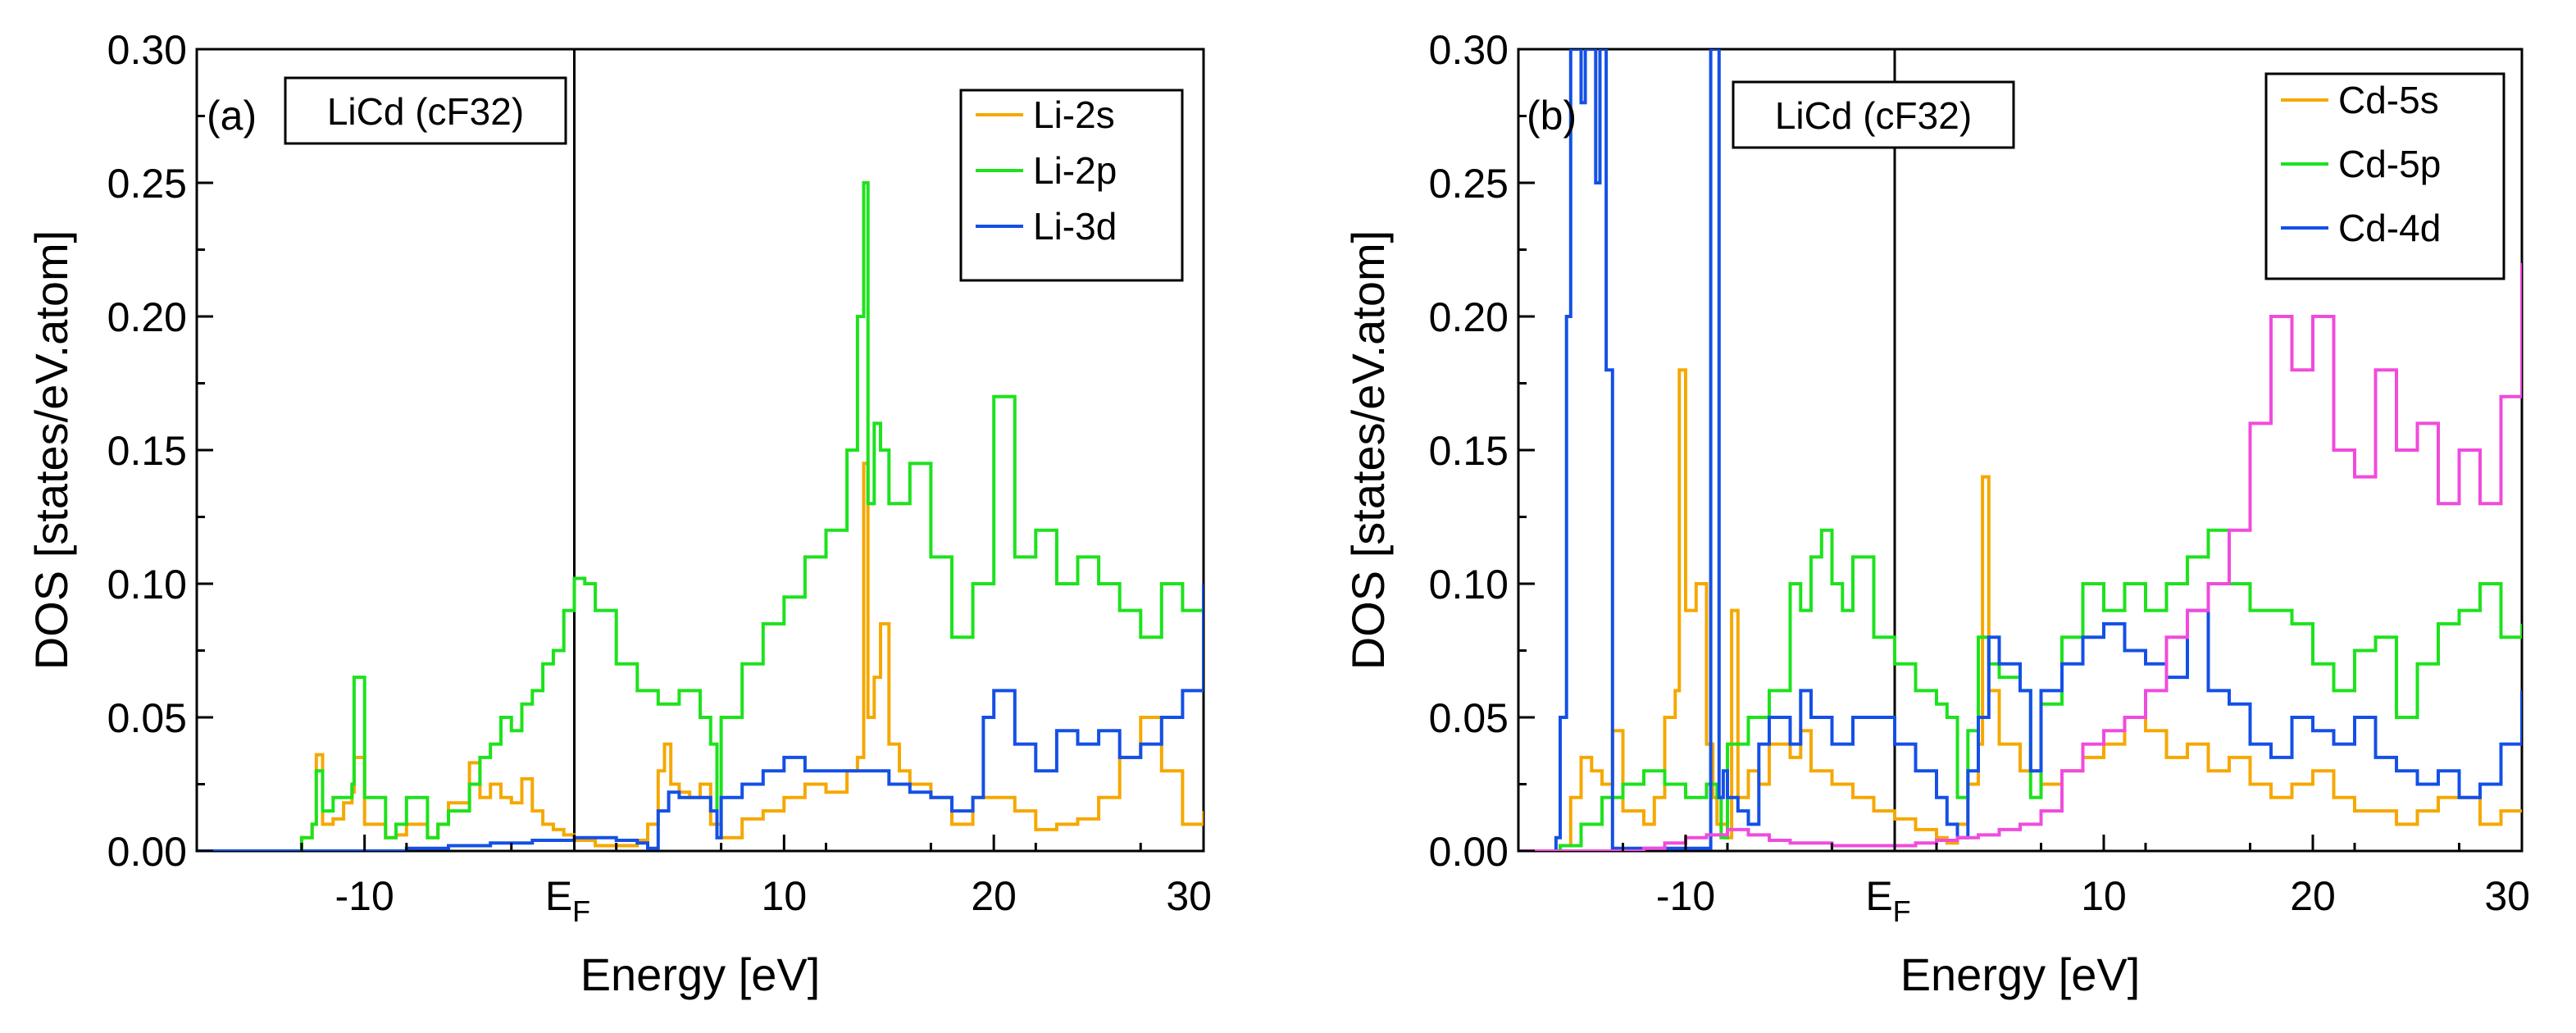 Image resolution: width=2576 pixels, height=1033 pixels. What do you see at coordinates (2389, 164) in the screenshot?
I see `legend-label: Cd-5p` at bounding box center [2389, 164].